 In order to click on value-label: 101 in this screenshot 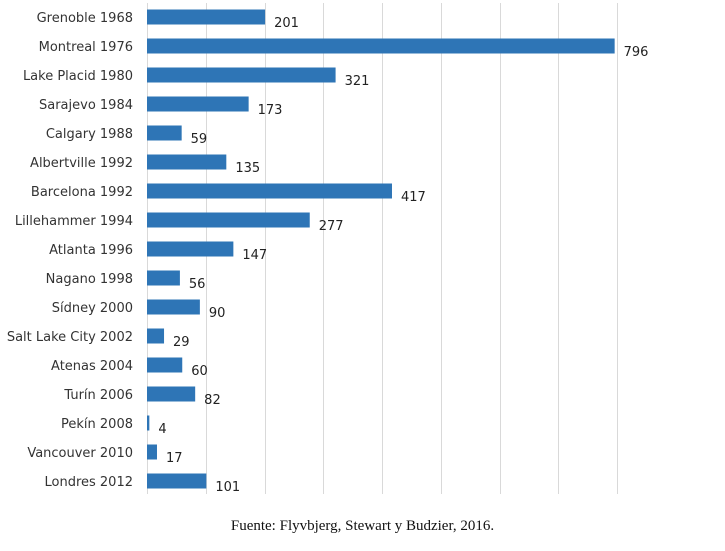, I will do `click(227, 487)`.